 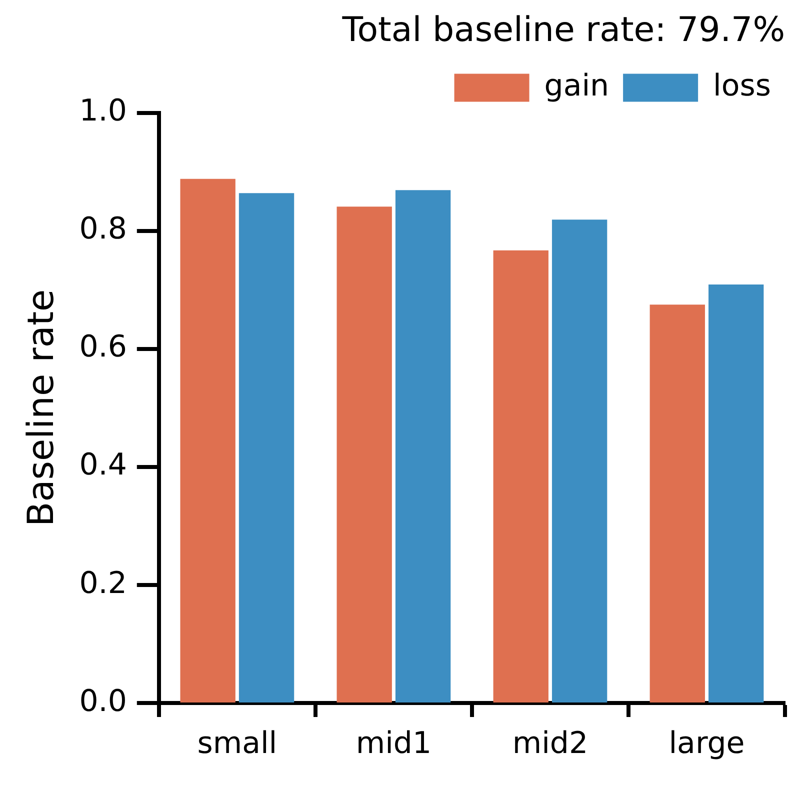 What do you see at coordinates (103, 583) in the screenshot?
I see `y-tick-label: 0.2` at bounding box center [103, 583].